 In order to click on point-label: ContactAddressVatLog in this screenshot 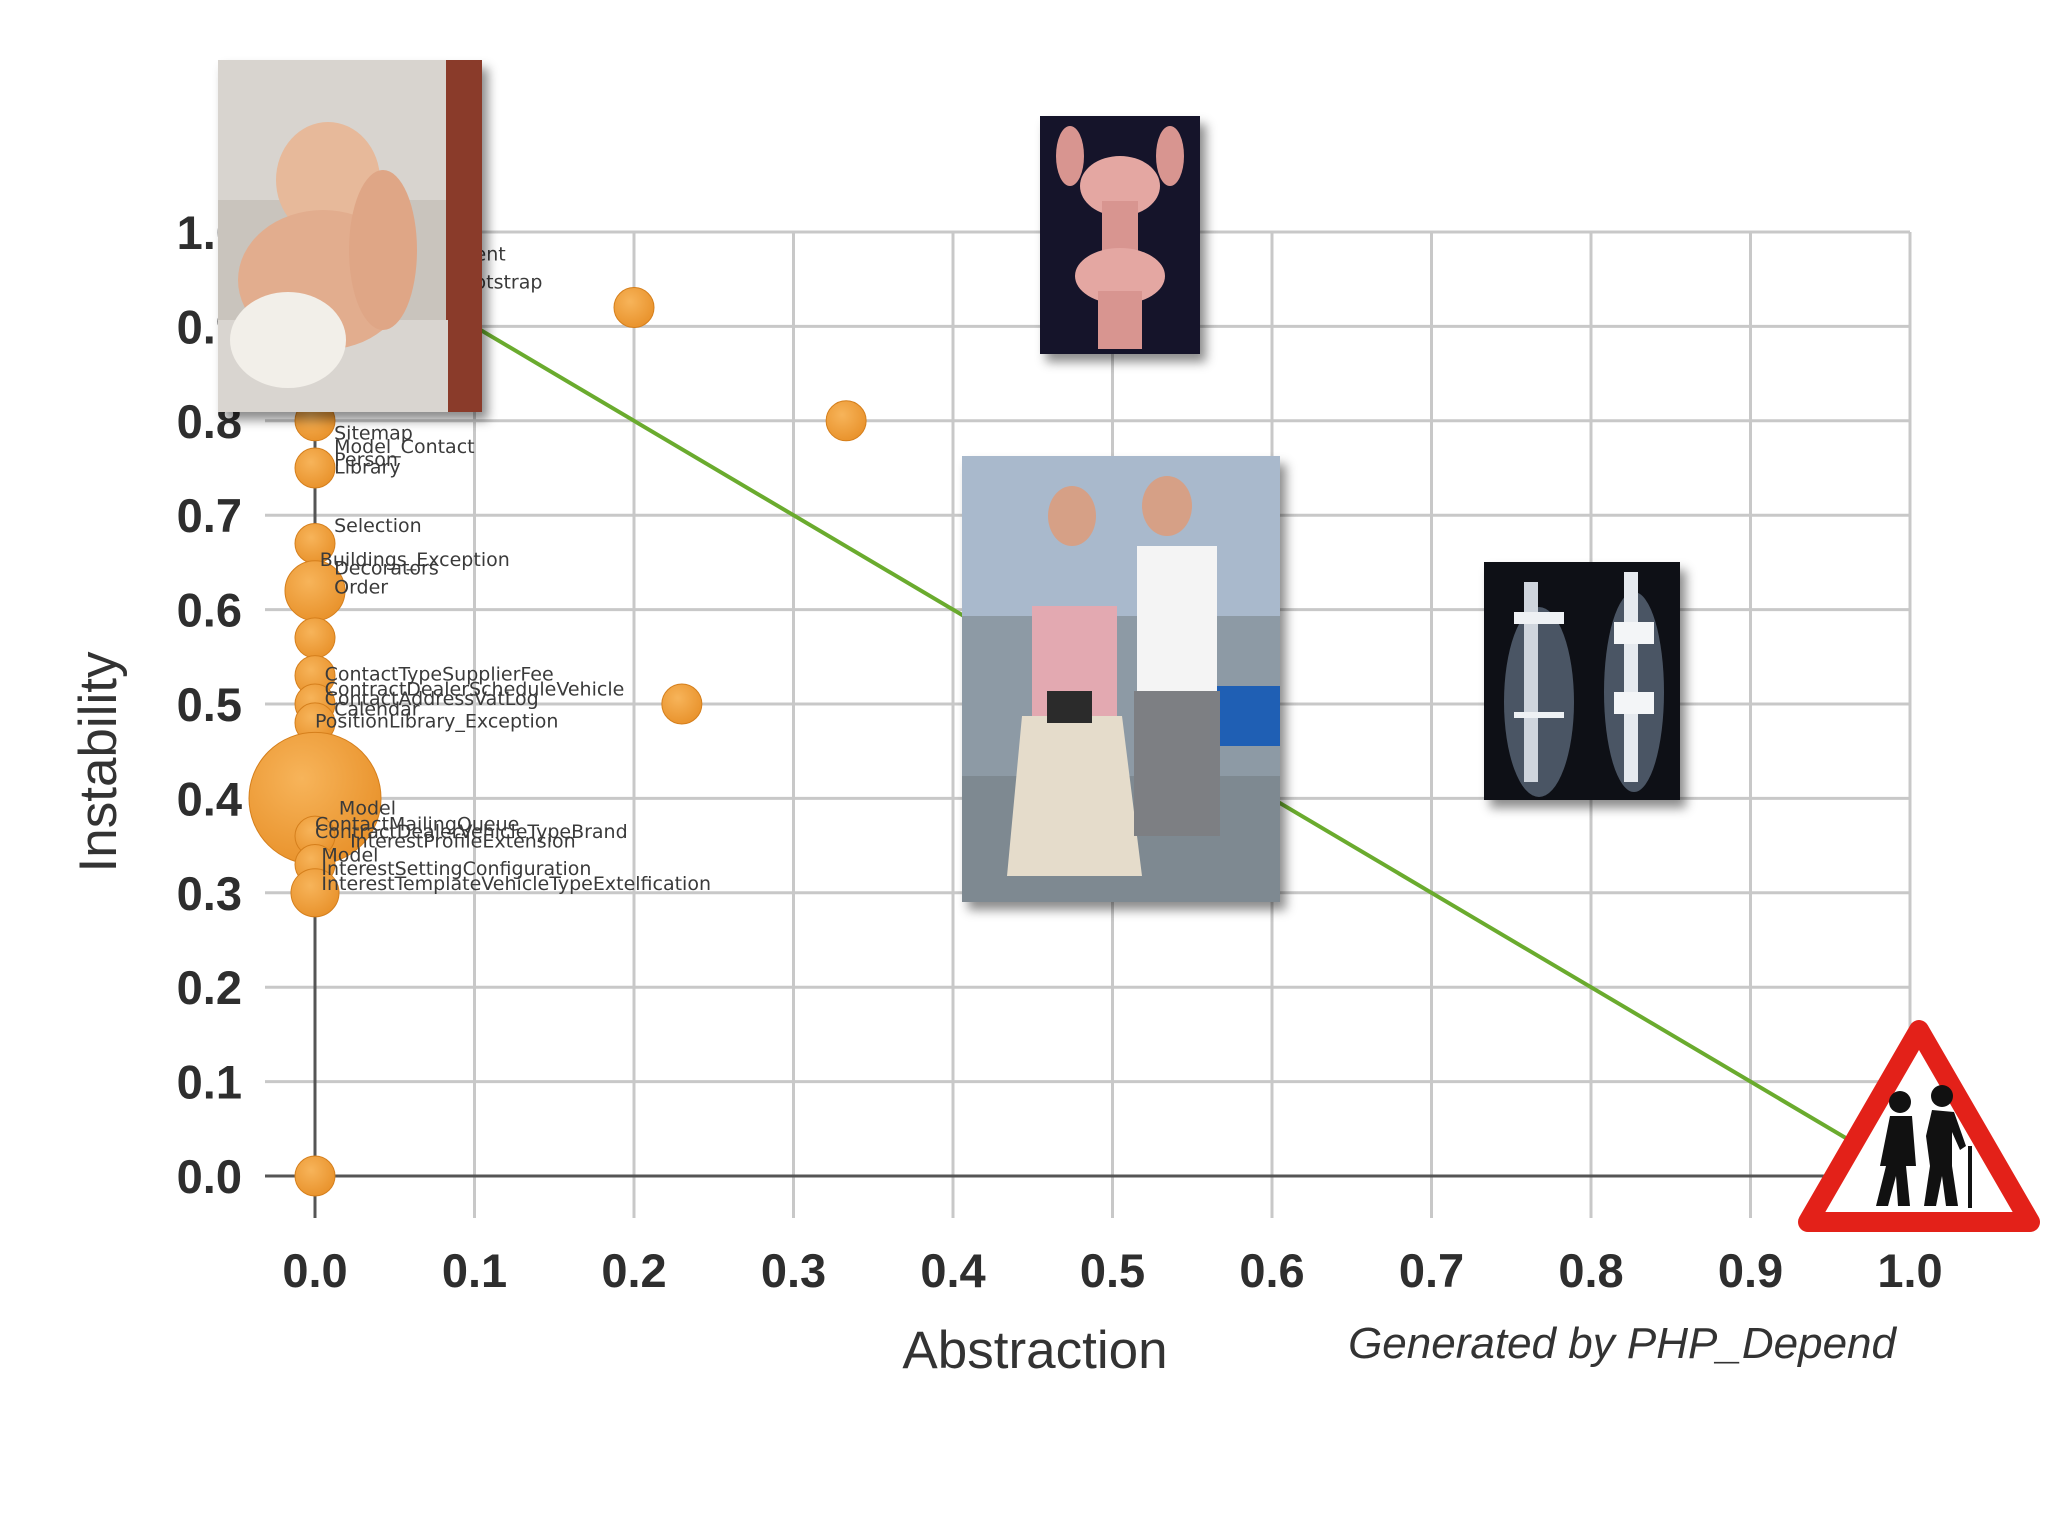, I will do `click(432, 699)`.